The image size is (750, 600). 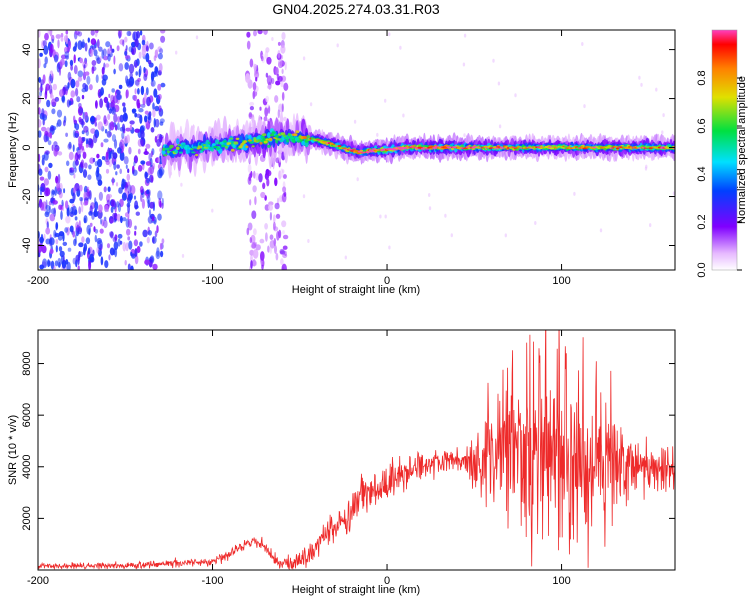 I want to click on spectrogram-y-tick-label: -20, so click(x=27, y=197).